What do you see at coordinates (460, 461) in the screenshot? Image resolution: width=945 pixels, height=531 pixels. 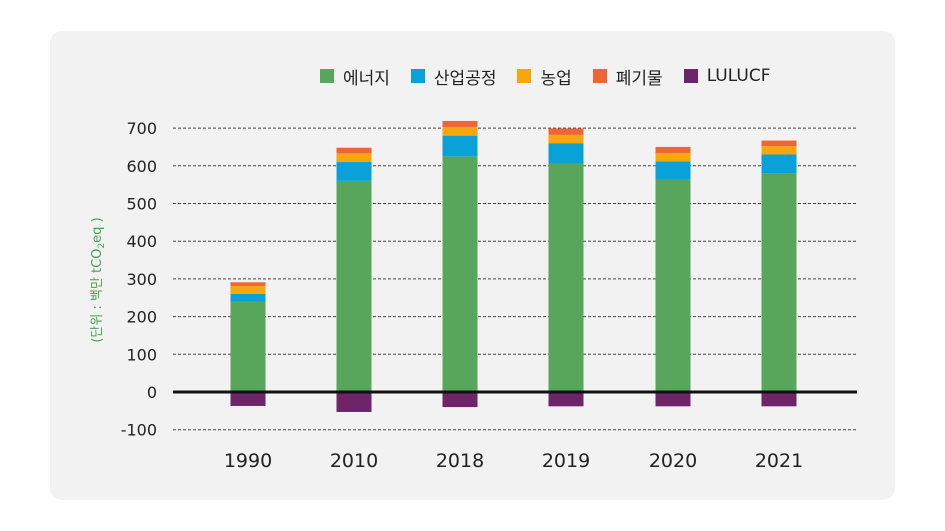 I see `x-tick-label-2018: 2018` at bounding box center [460, 461].